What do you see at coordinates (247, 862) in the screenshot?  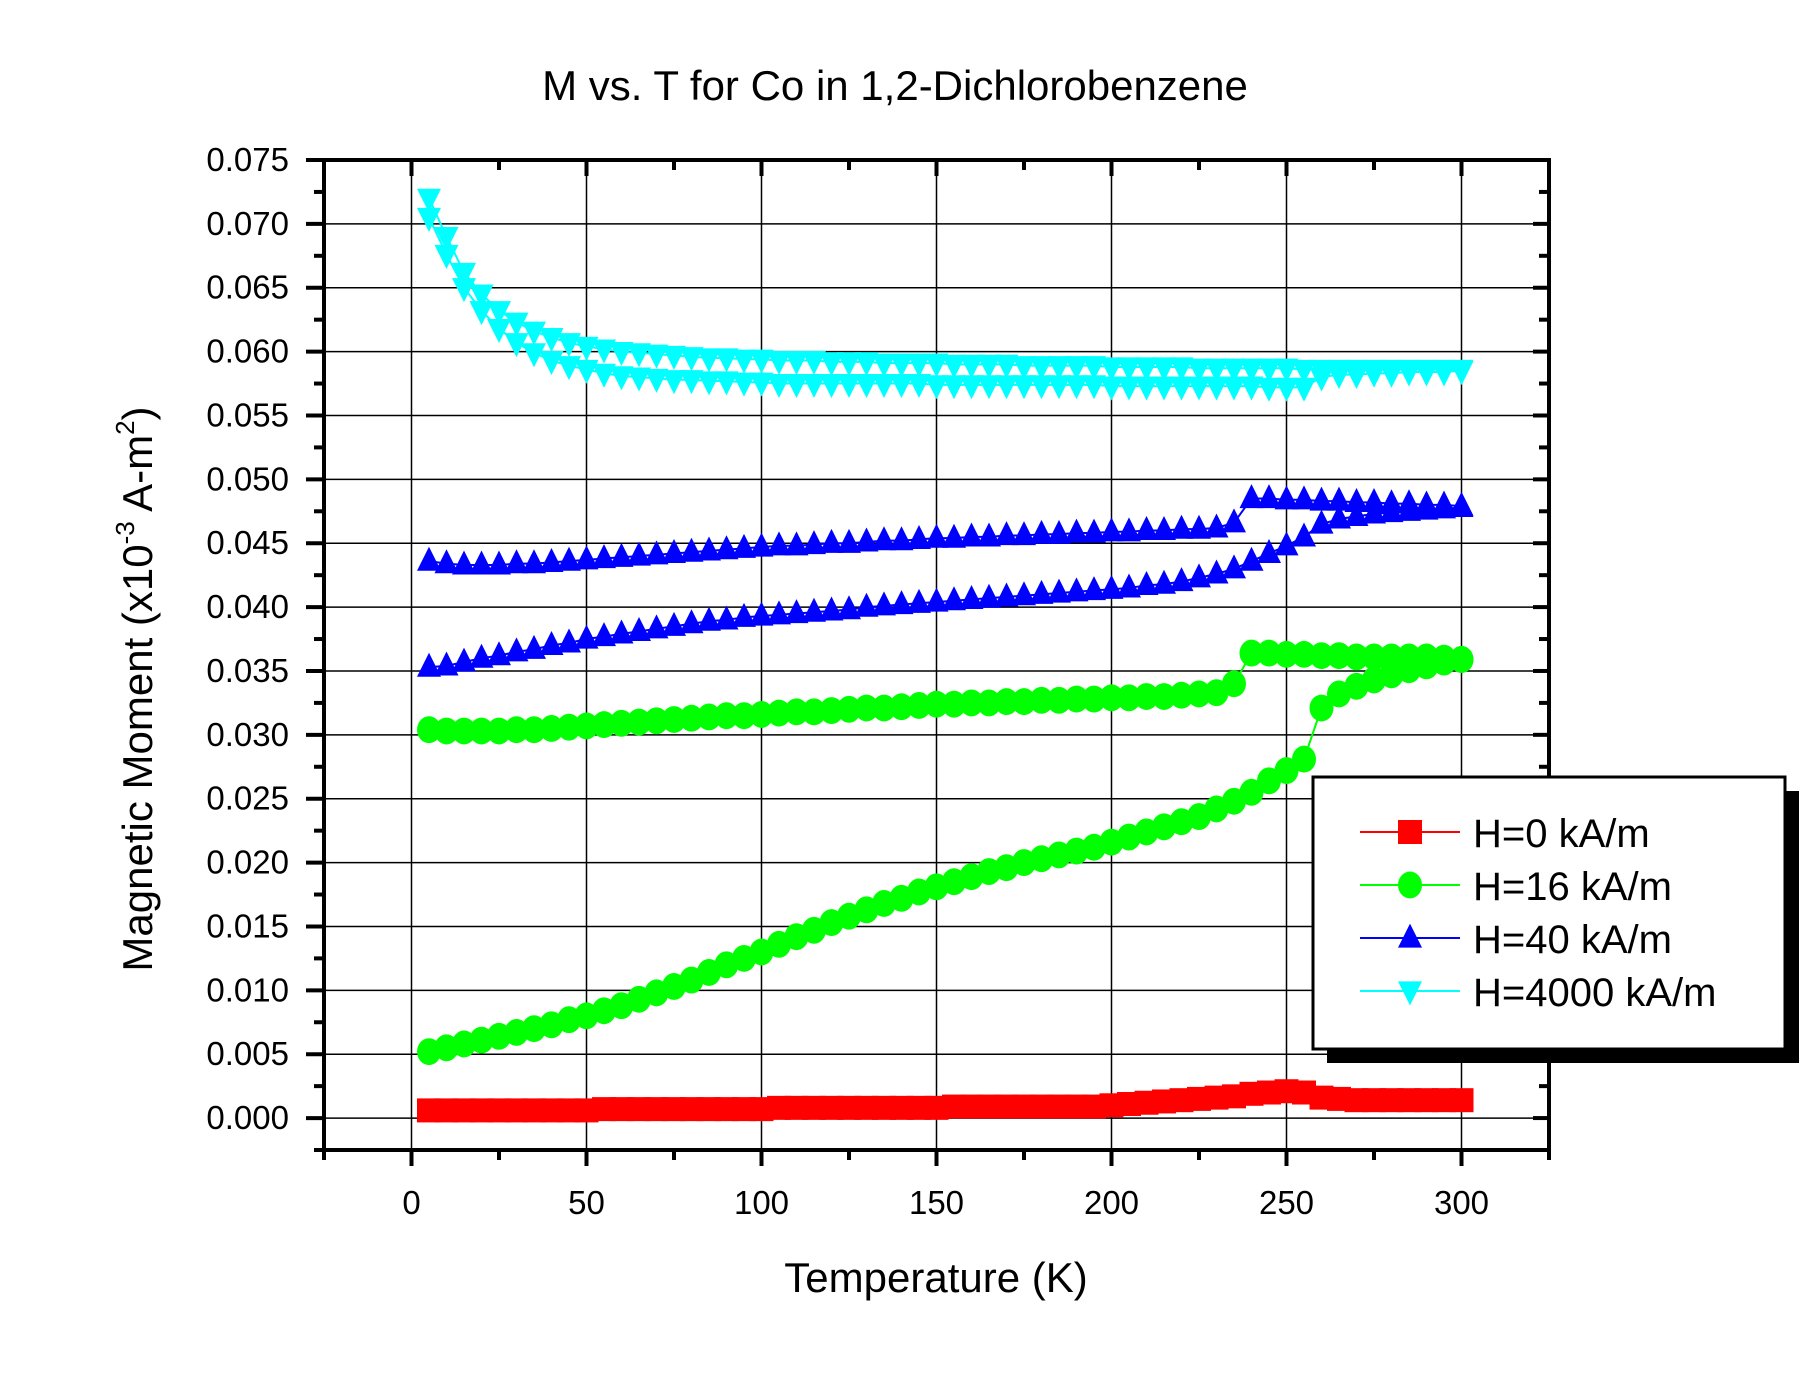 I see `y-tick-label: 0.020` at bounding box center [247, 862].